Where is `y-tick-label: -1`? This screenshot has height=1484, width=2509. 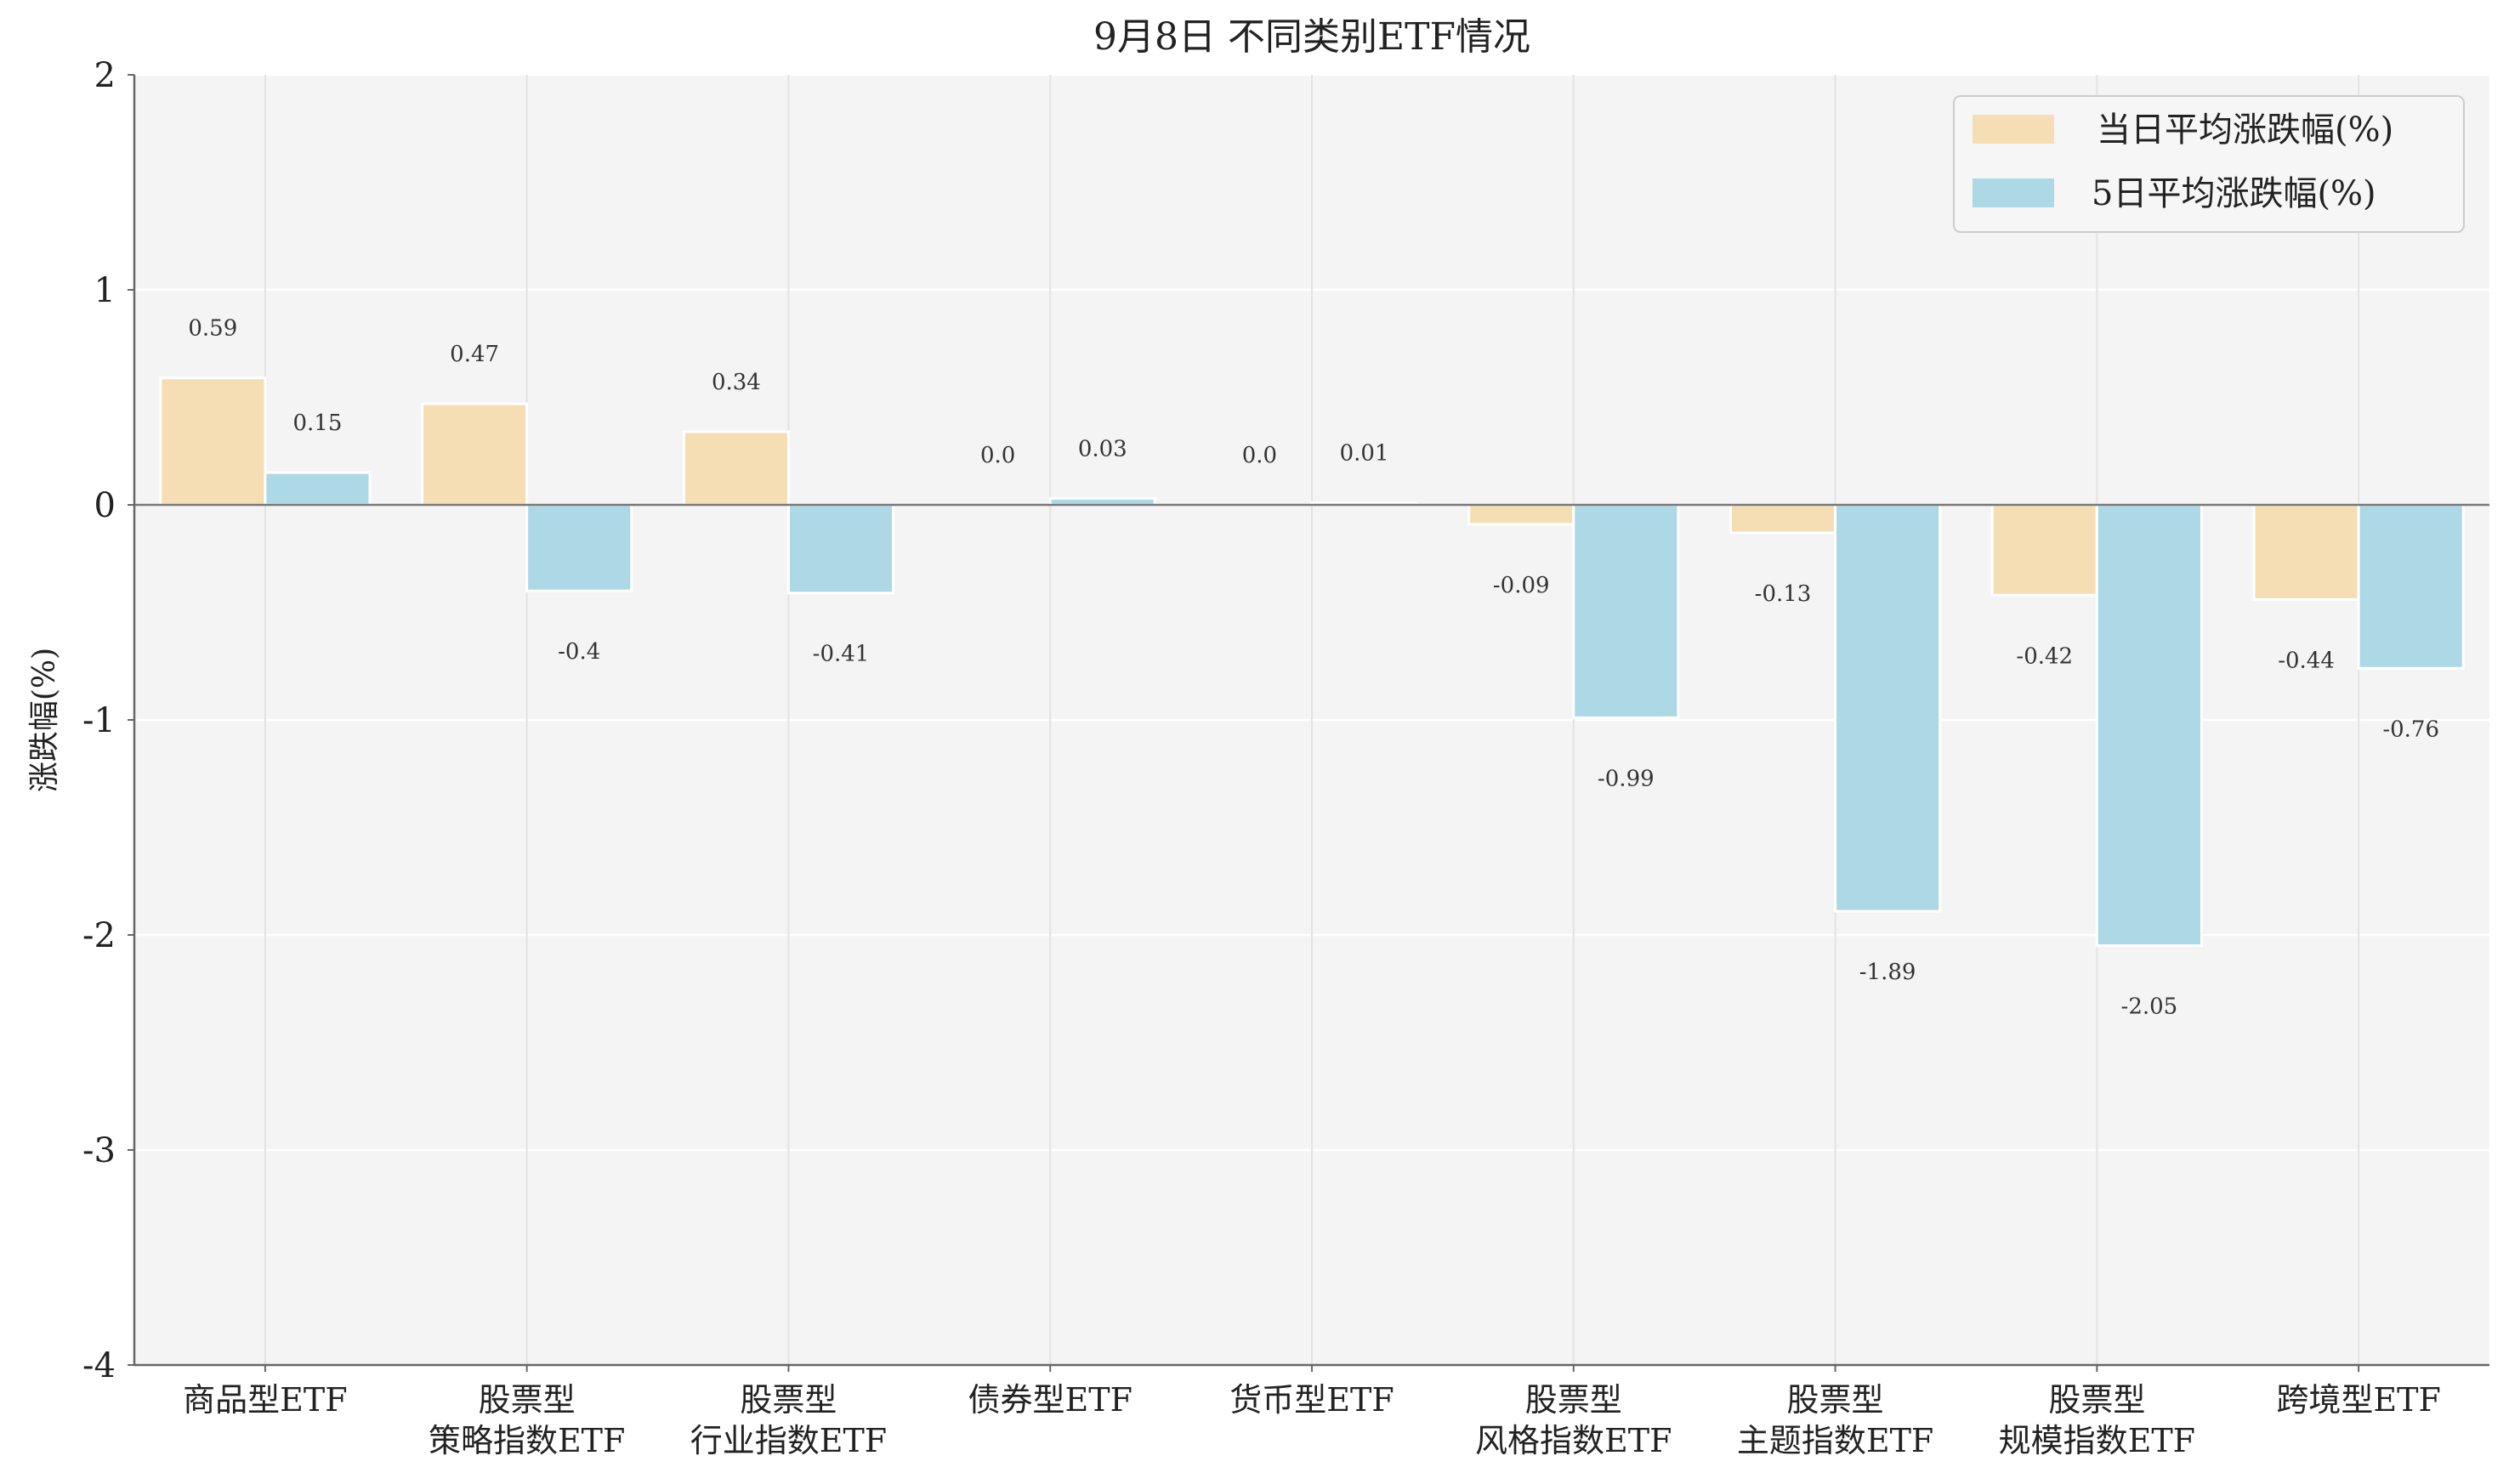
y-tick-label: -1 is located at coordinates (99, 720).